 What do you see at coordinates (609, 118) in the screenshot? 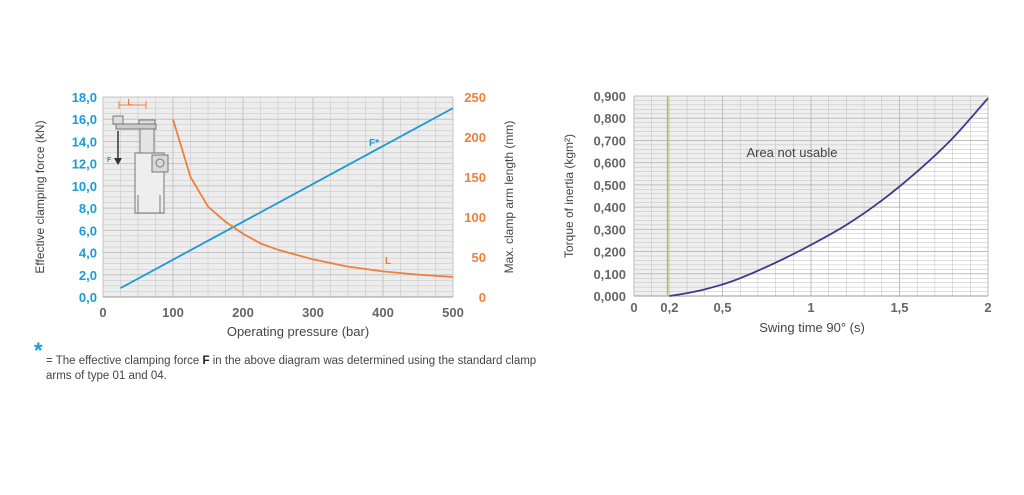
I see `c2-y-tick-label: 0,800` at bounding box center [609, 118].